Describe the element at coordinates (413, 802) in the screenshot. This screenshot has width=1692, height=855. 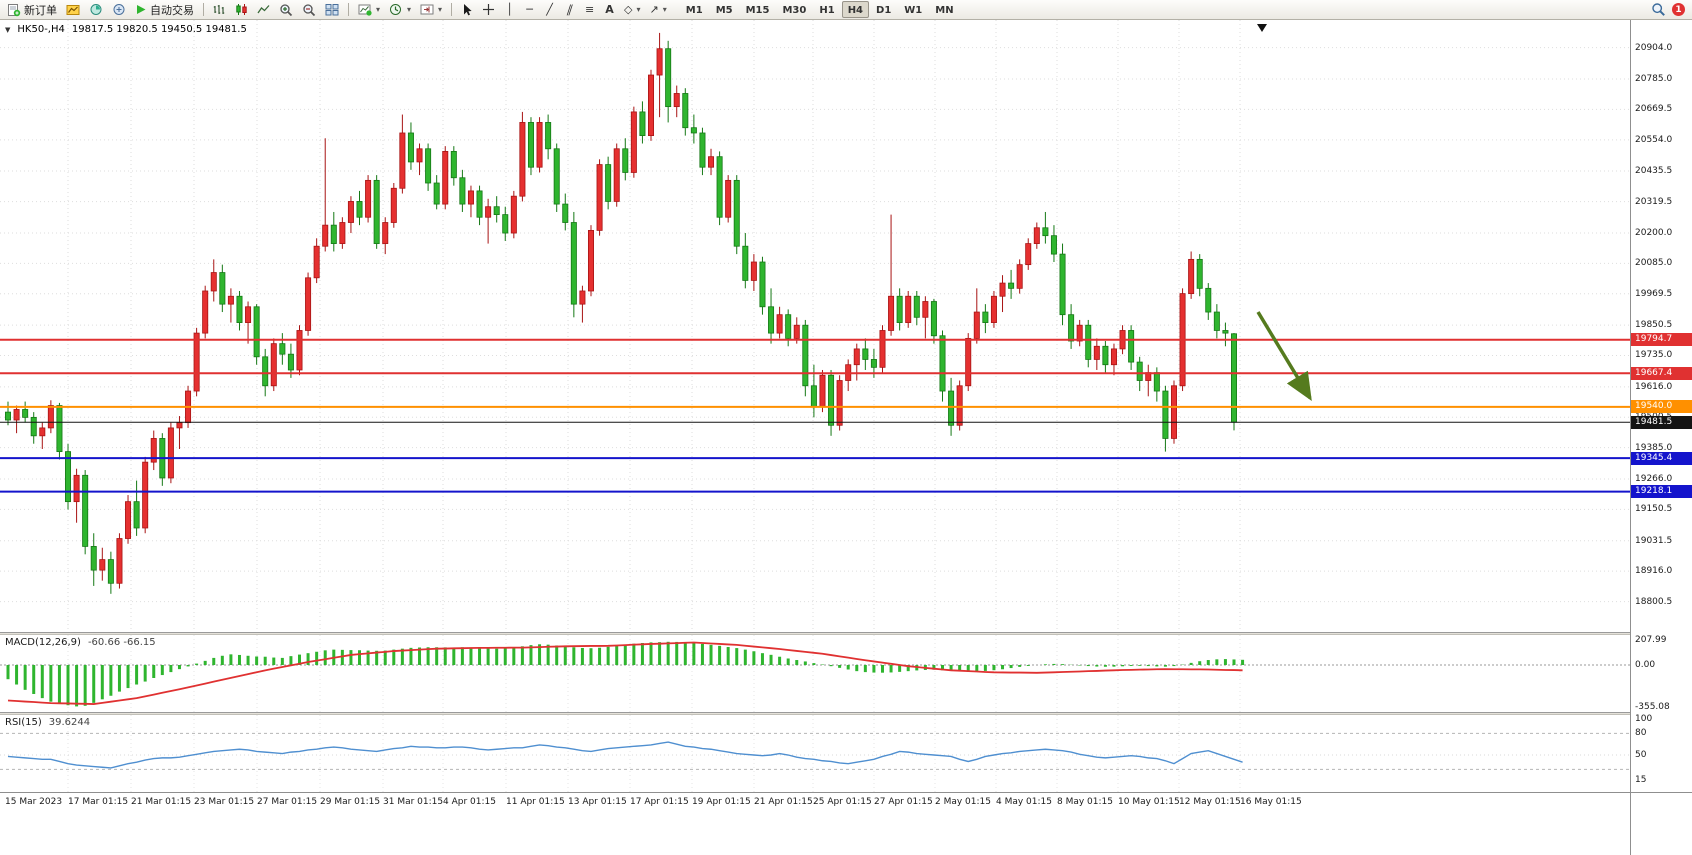
I see `time-axis-label: 31 Mar 01:15` at that location.